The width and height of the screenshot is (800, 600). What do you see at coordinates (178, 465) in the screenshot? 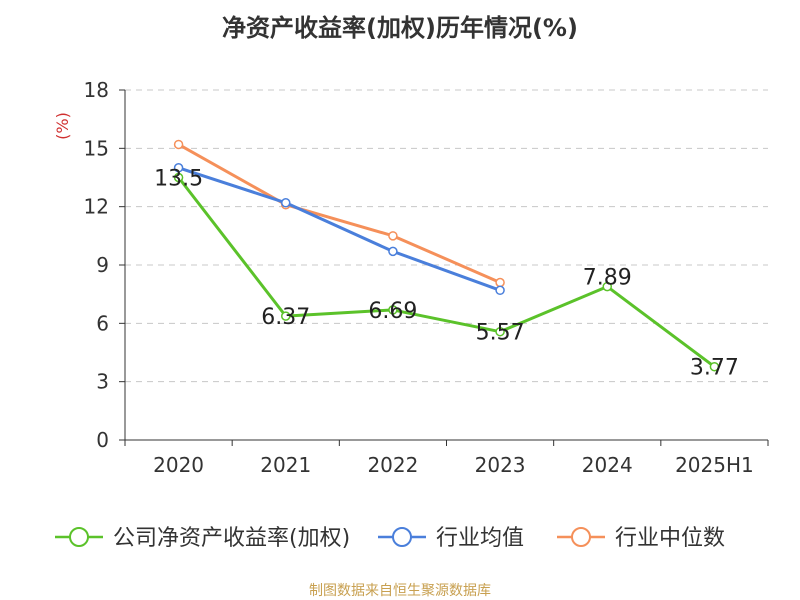
I see `x-tick-label: 2020` at bounding box center [178, 465].